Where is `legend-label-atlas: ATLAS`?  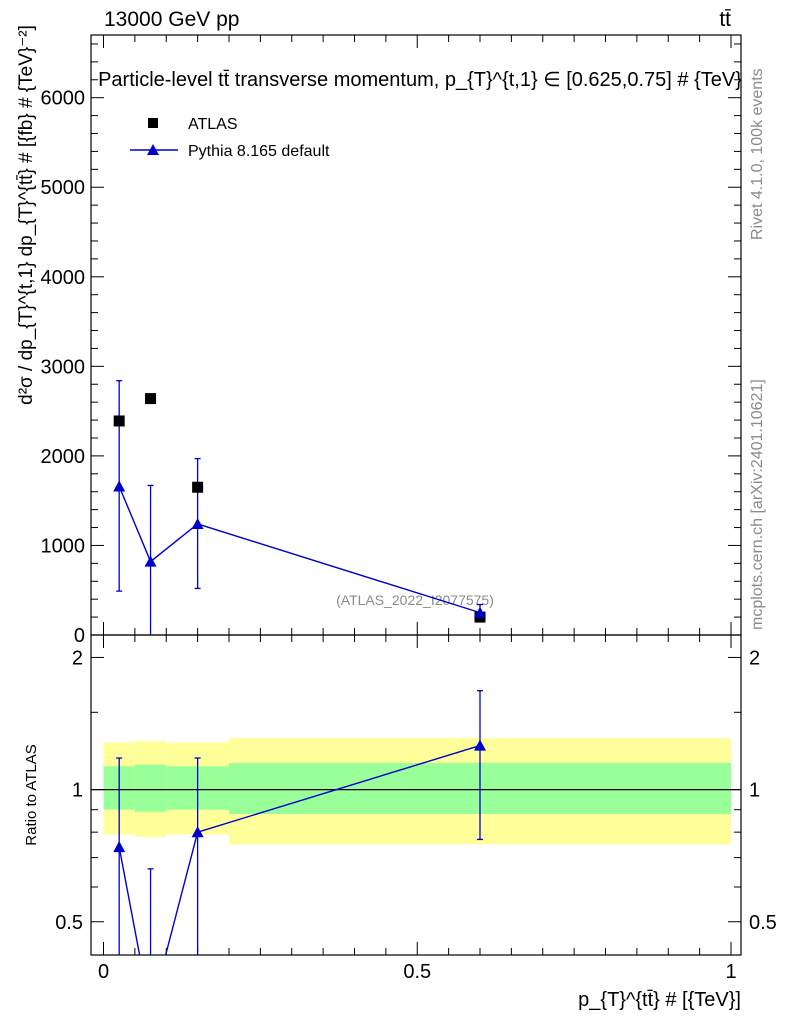
legend-label-atlas: ATLAS is located at coordinates (213, 124).